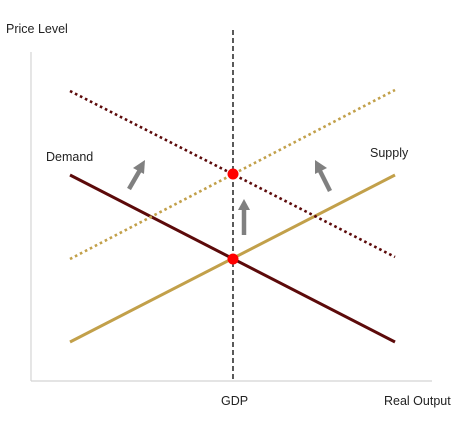 This screenshot has width=464, height=424. I want to click on new-equilibrium-point, so click(233, 174).